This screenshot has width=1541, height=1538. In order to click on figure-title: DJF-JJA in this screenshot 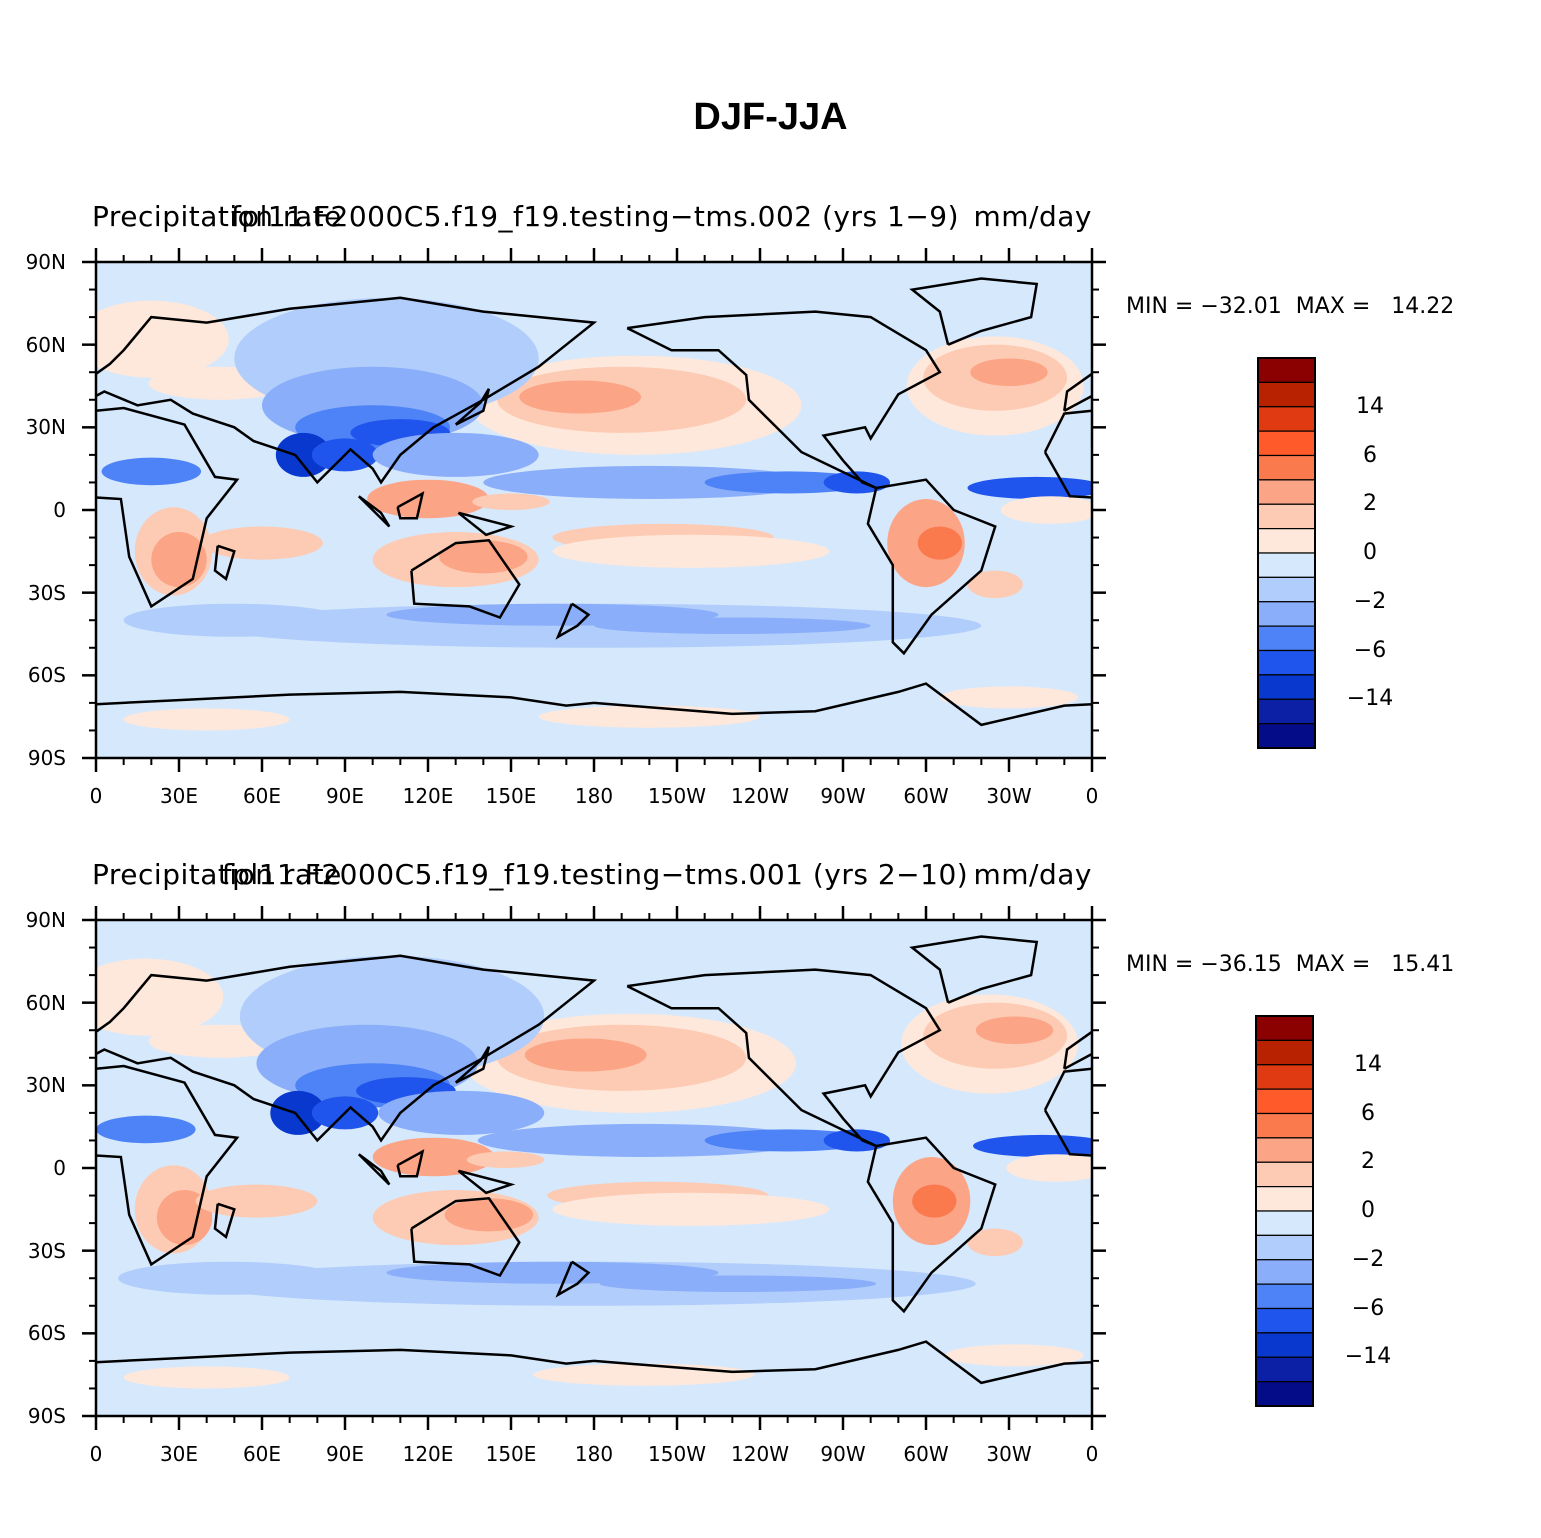, I will do `click(770, 117)`.